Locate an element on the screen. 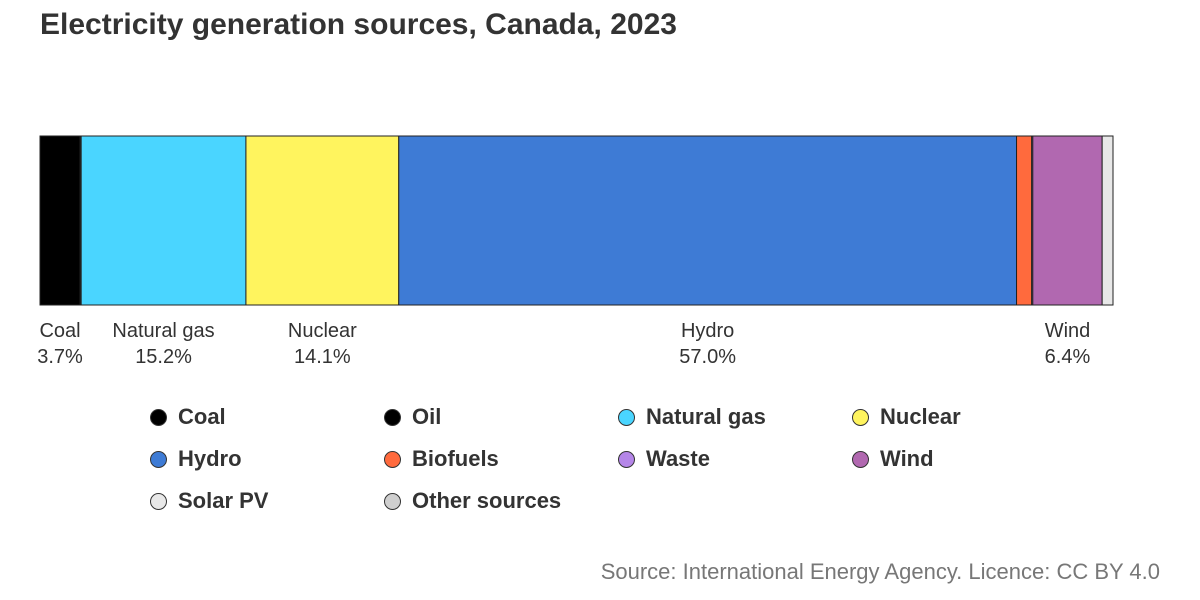  legend-label-nuclear: Nuclear is located at coordinates (920, 416).